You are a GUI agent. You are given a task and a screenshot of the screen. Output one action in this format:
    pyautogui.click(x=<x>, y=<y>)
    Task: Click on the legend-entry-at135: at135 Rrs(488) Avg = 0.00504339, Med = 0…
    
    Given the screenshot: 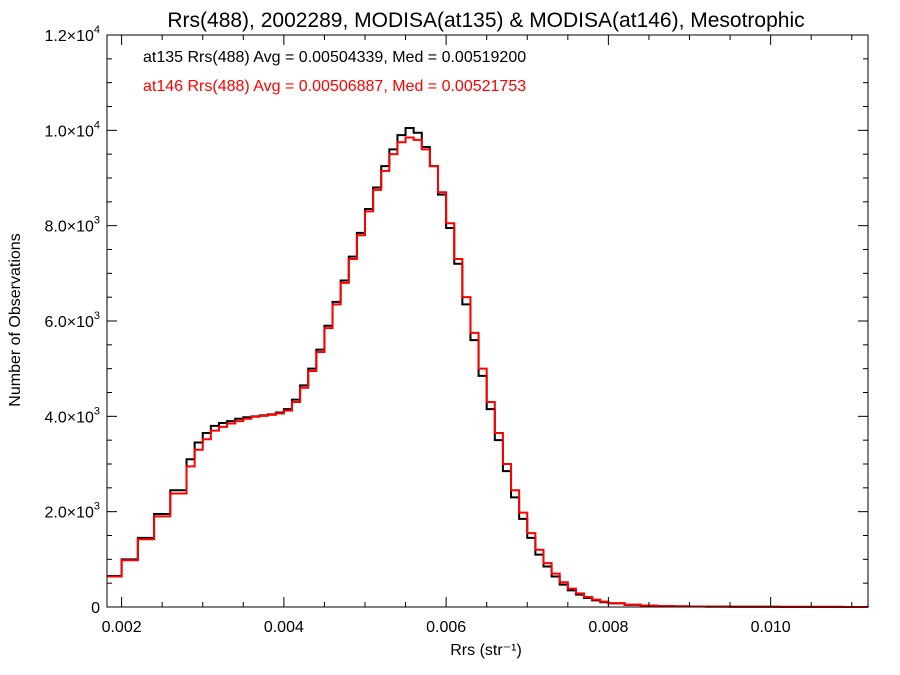 What is the action you would take?
    pyautogui.click(x=334, y=57)
    